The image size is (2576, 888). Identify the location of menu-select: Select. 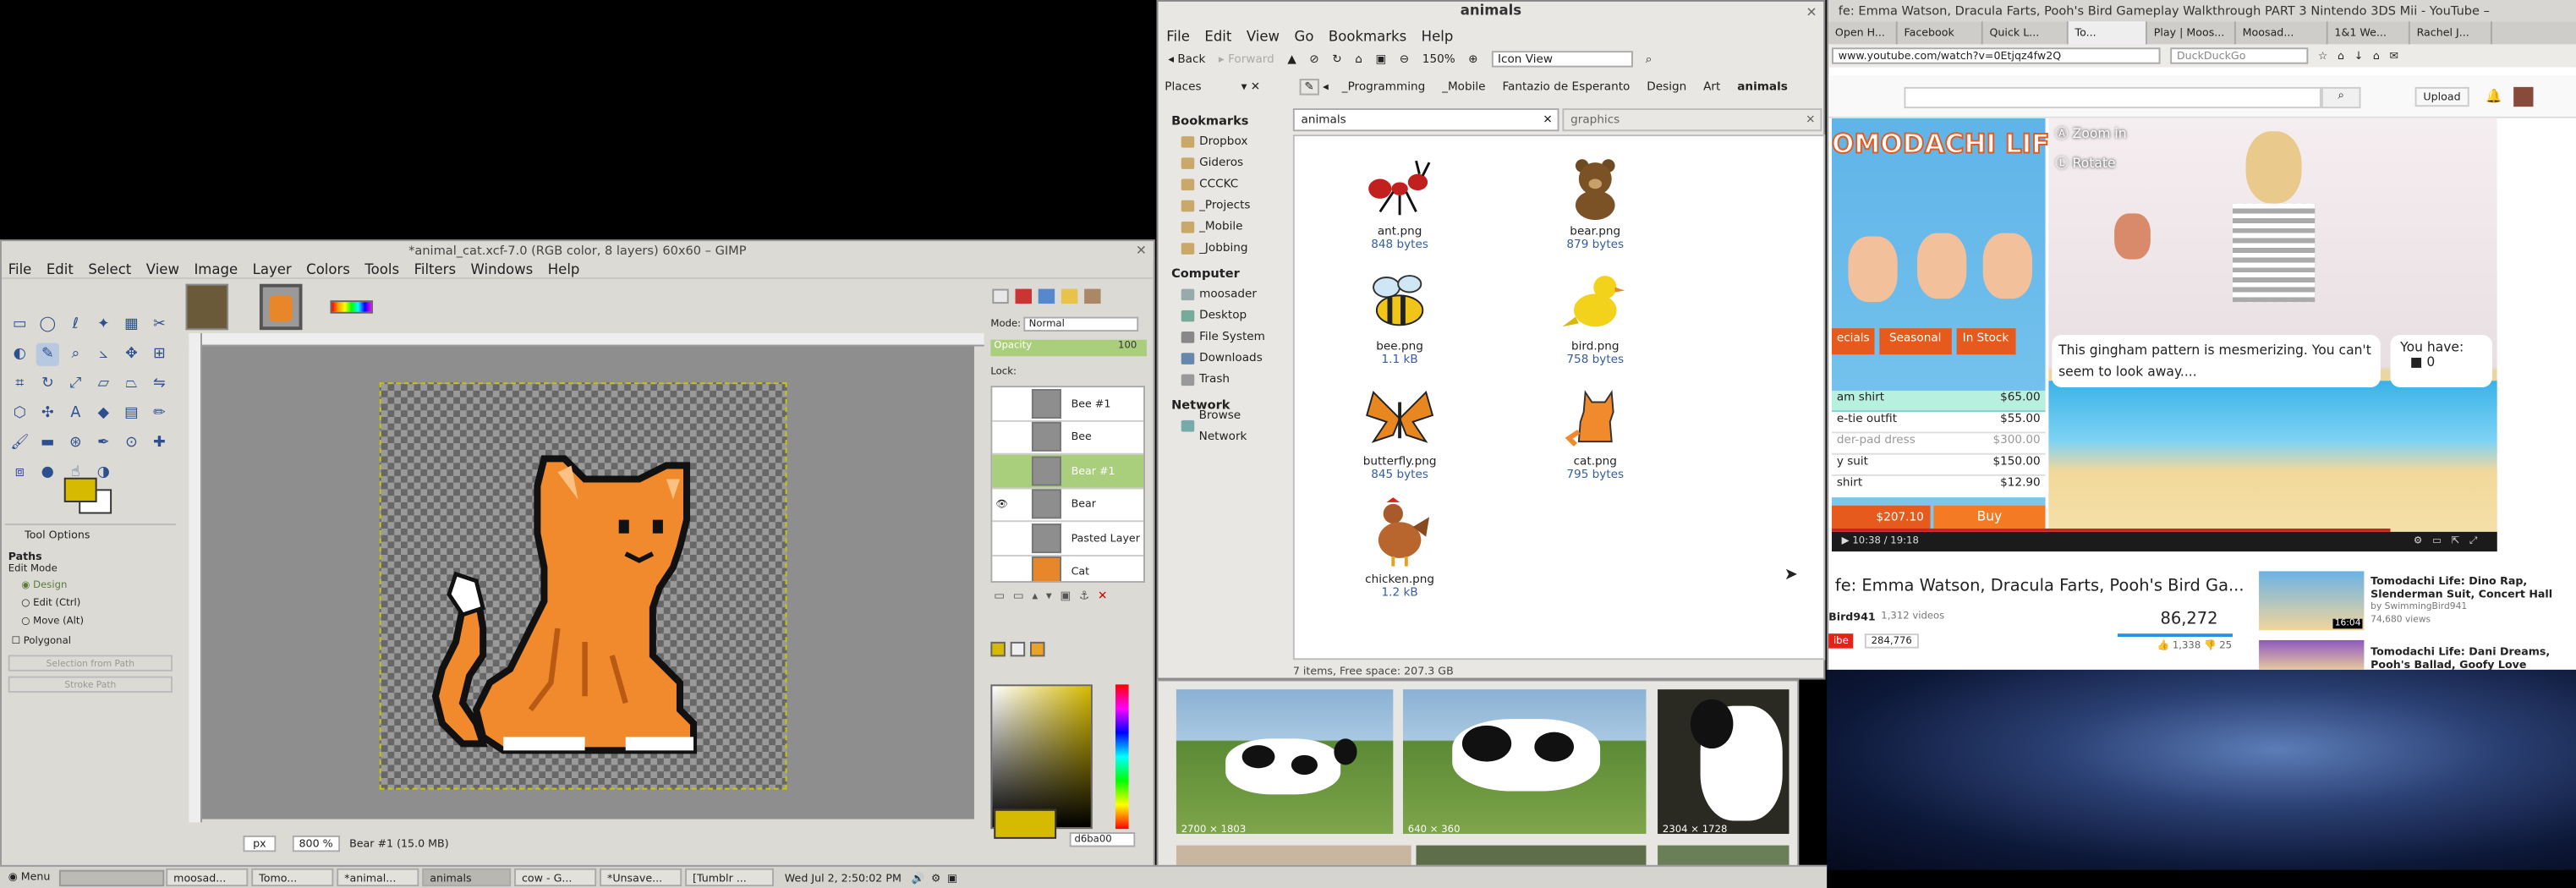
(110, 270).